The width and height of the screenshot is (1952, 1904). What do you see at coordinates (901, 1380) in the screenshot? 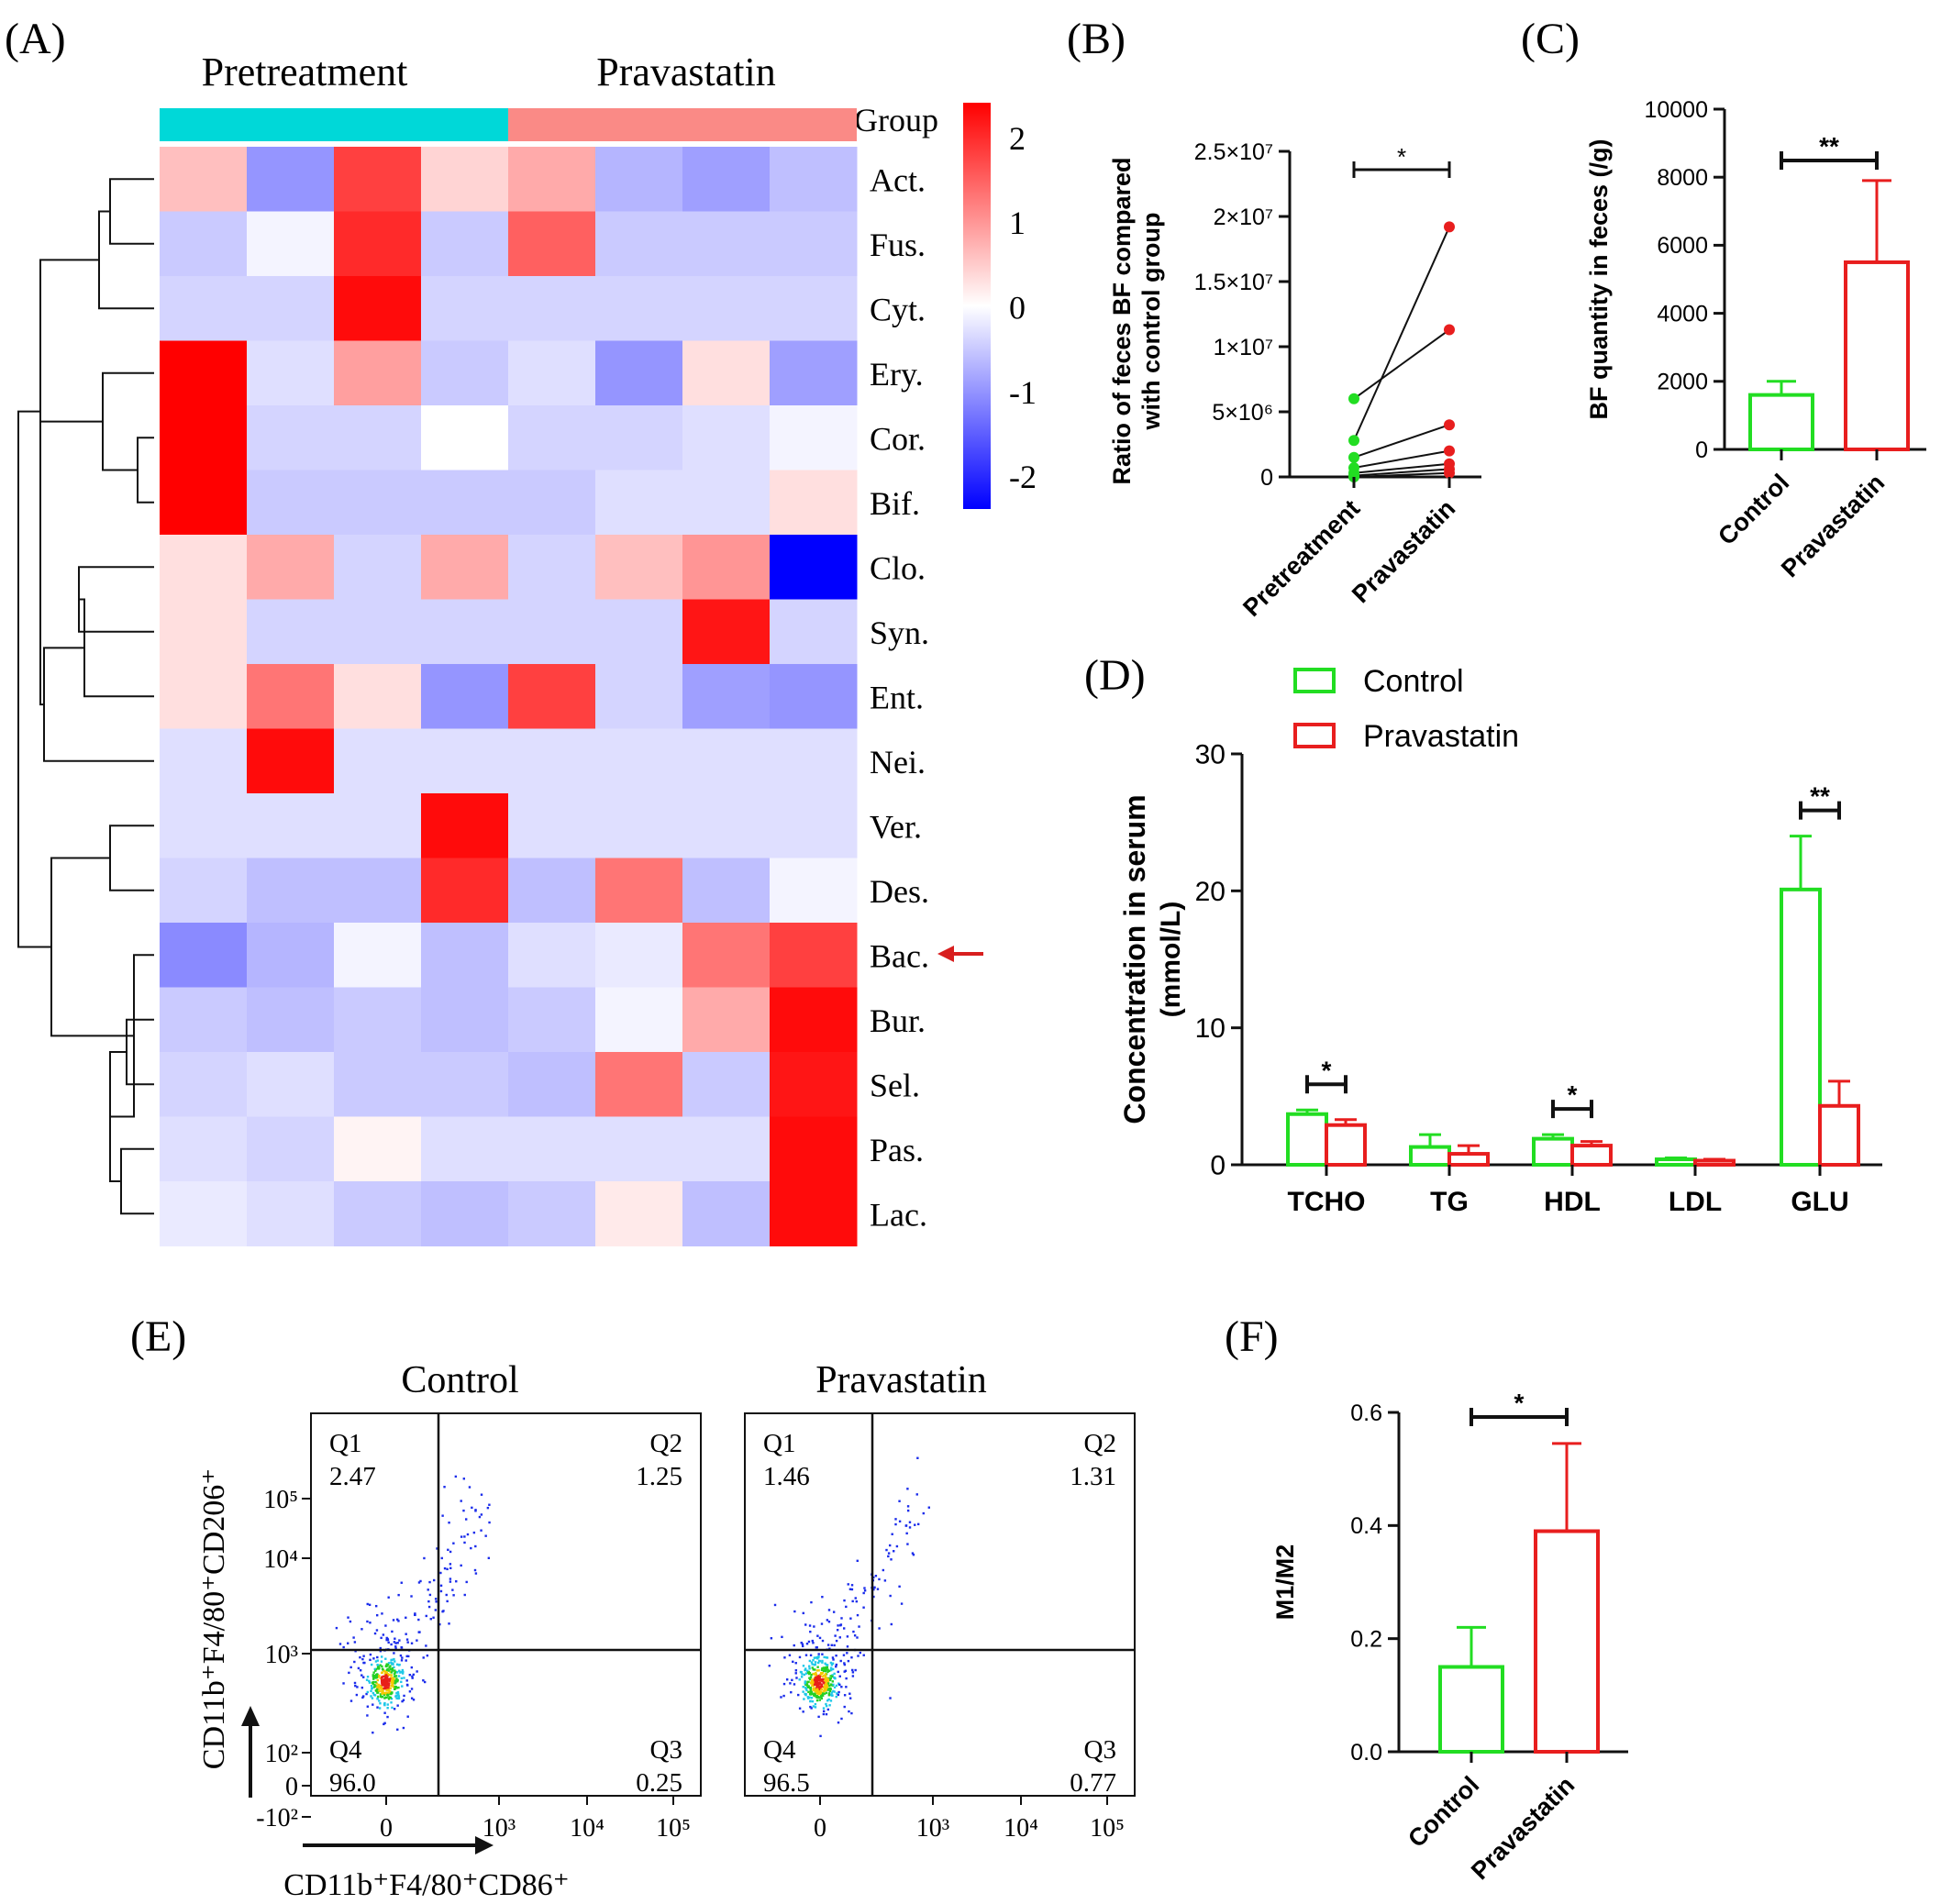
I see `flow-plot-title: Pravastatin` at bounding box center [901, 1380].